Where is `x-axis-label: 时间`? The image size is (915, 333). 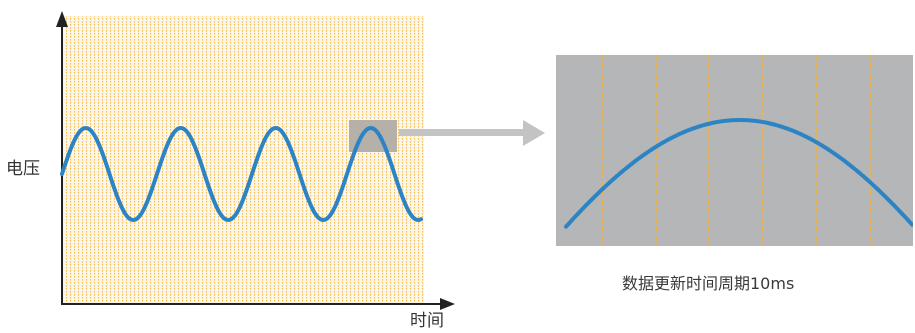
x-axis-label: 时间 is located at coordinates (427, 321).